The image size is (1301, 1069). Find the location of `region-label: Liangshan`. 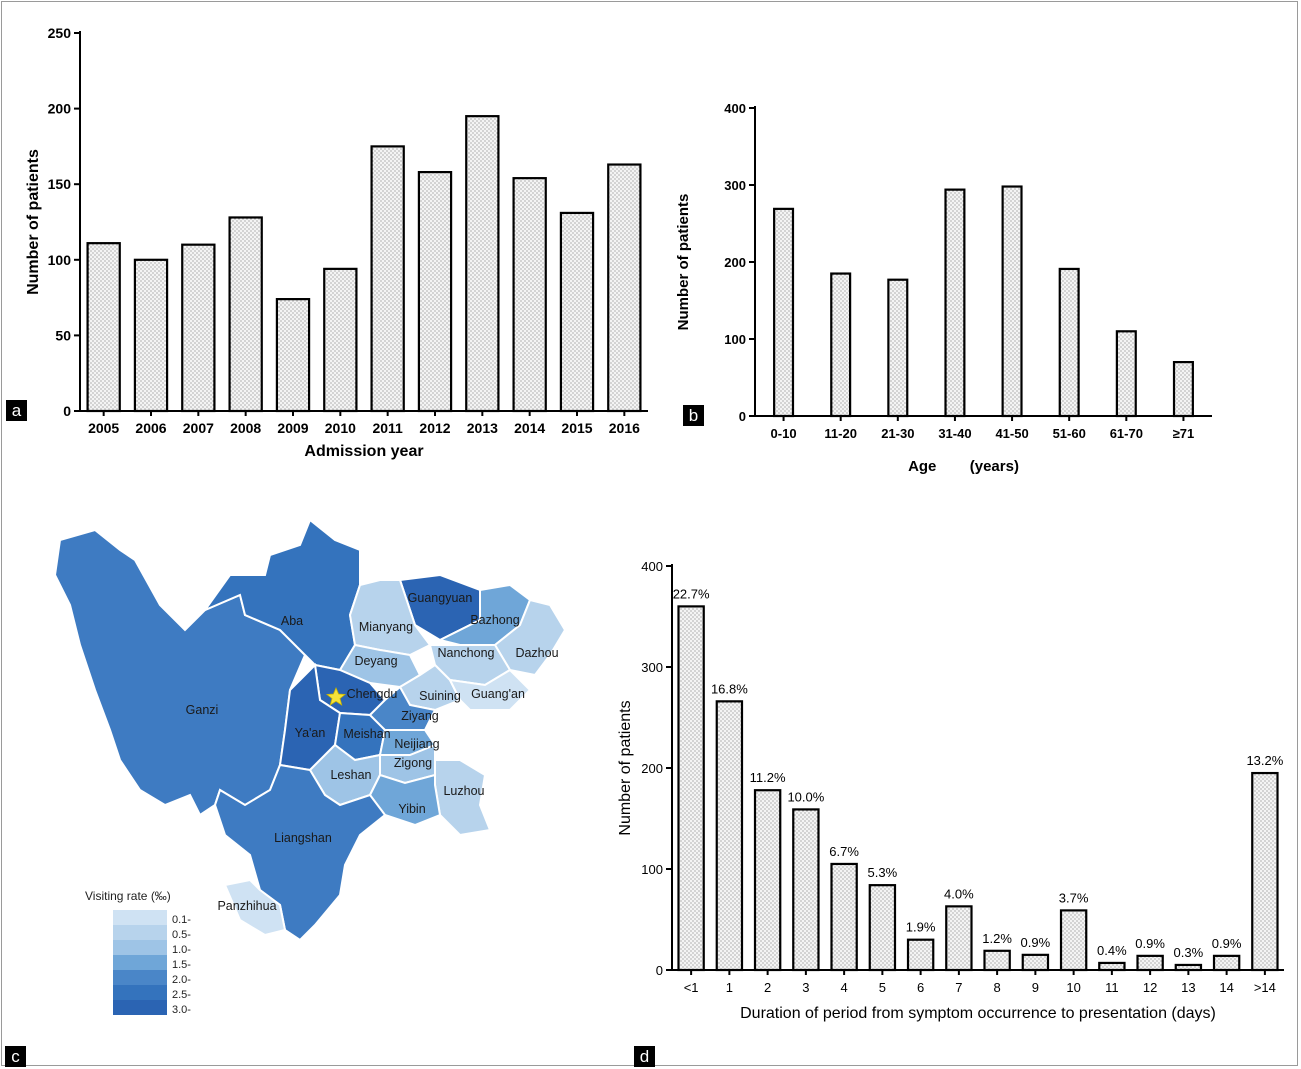

region-label: Liangshan is located at coordinates (303, 838).